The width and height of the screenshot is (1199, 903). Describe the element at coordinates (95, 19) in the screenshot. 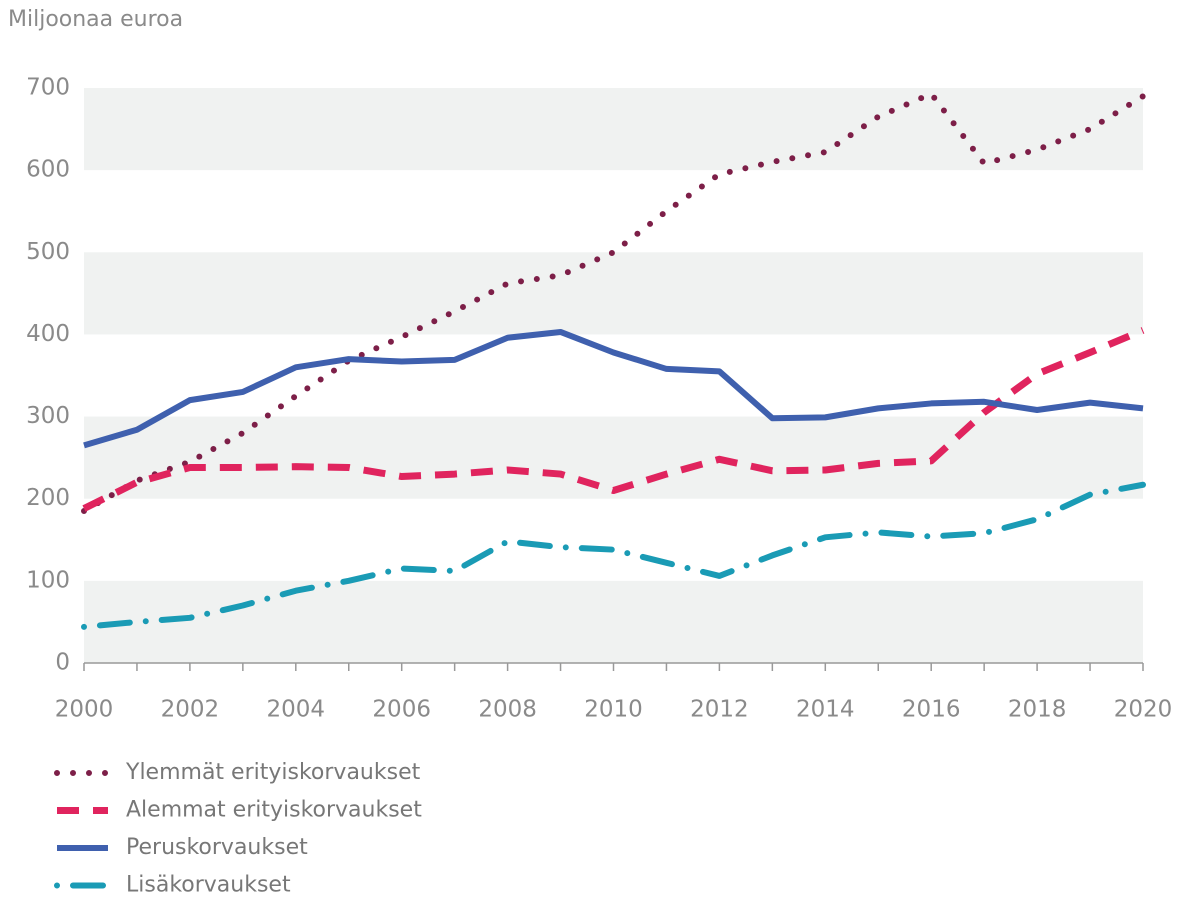

I see `y-axis-label: Miljoonaa euroa` at that location.